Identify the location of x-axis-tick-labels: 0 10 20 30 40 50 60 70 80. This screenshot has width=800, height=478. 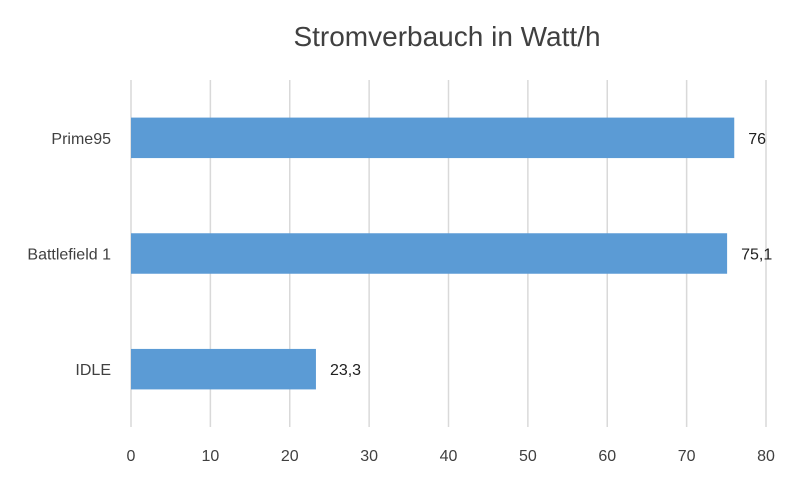
(451, 456).